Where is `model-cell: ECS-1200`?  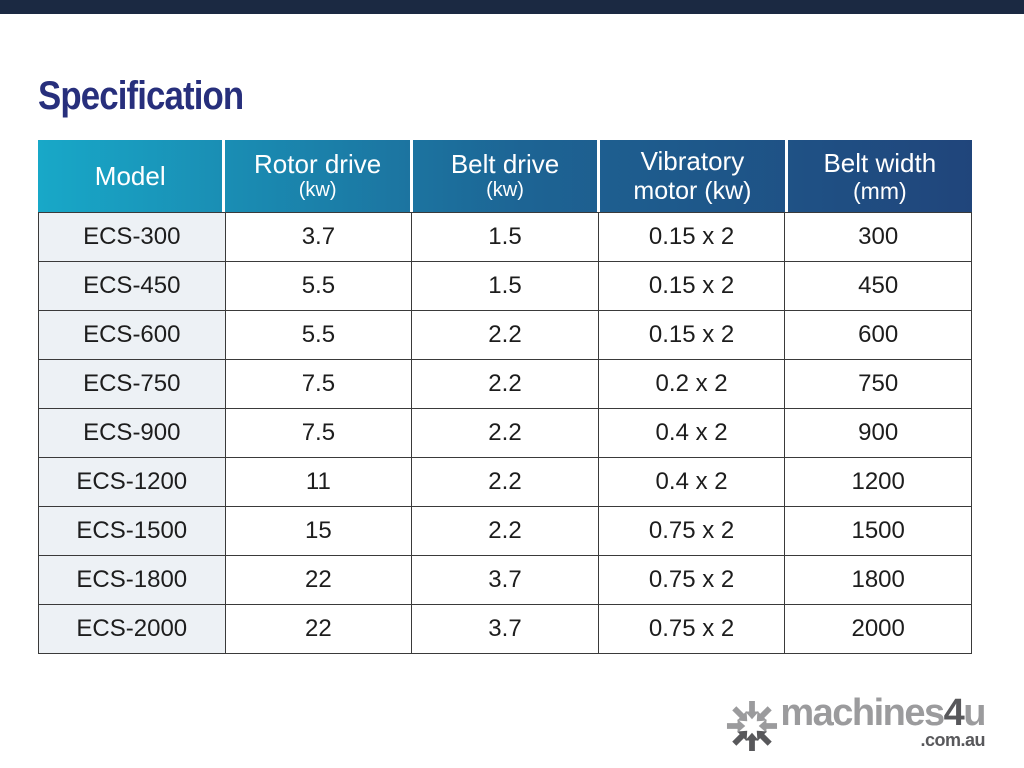 model-cell: ECS-1200 is located at coordinates (132, 482).